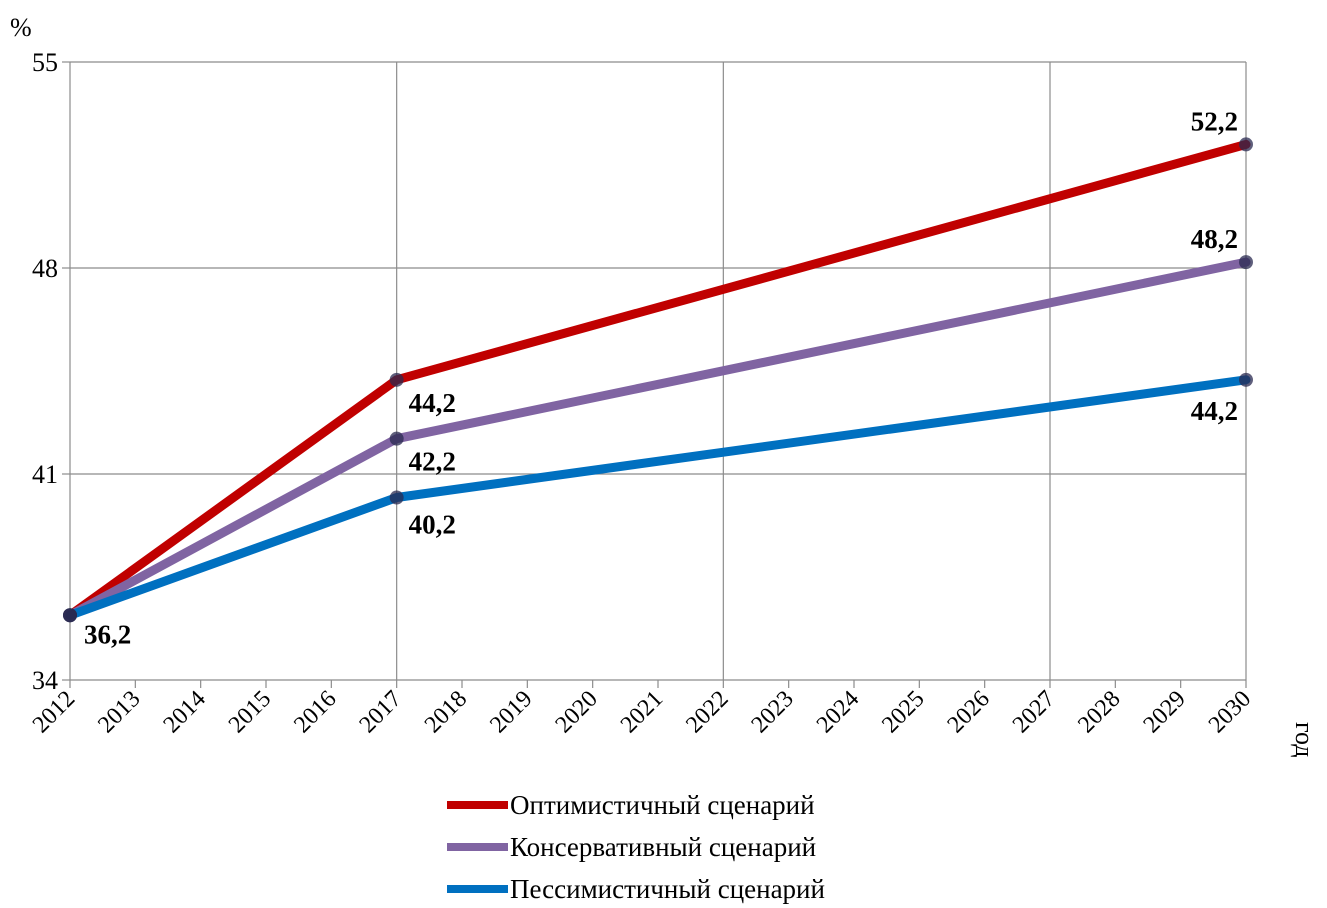 Image resolution: width=1327 pixels, height=908 pixels. Describe the element at coordinates (45, 680) in the screenshot. I see `y-tick-label: 34` at that location.